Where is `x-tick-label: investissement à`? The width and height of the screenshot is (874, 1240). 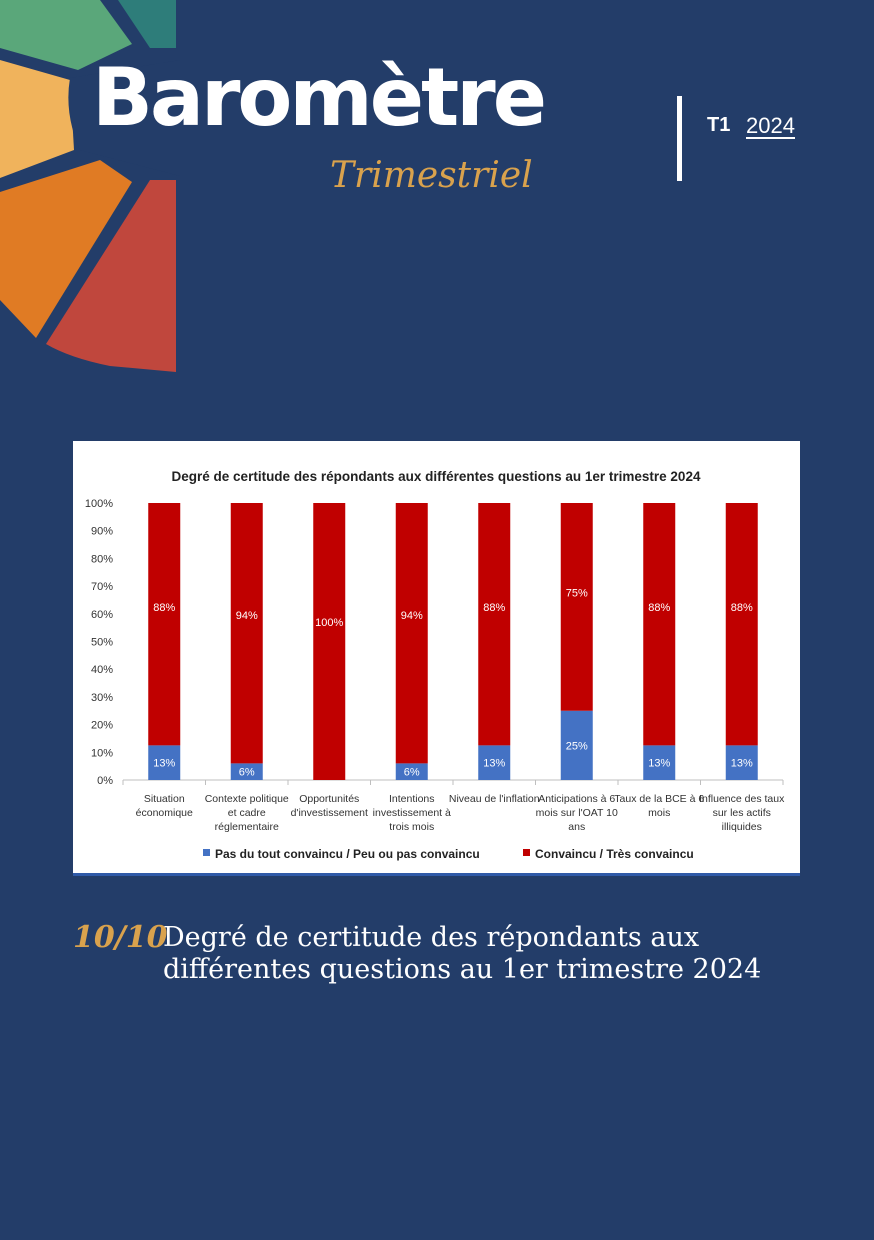
x-tick-label: investissement à is located at coordinates (412, 813).